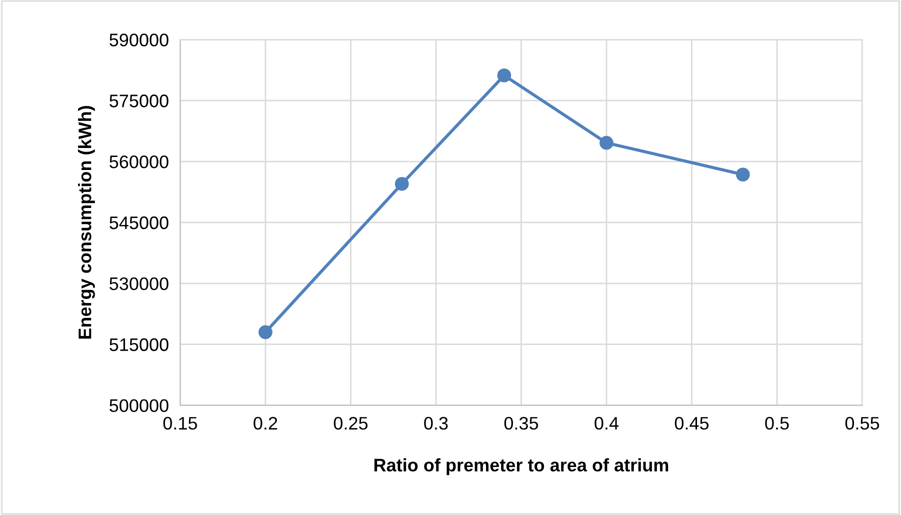 The width and height of the screenshot is (901, 515). What do you see at coordinates (180, 423) in the screenshot?
I see `x-tick-label: 0.15` at bounding box center [180, 423].